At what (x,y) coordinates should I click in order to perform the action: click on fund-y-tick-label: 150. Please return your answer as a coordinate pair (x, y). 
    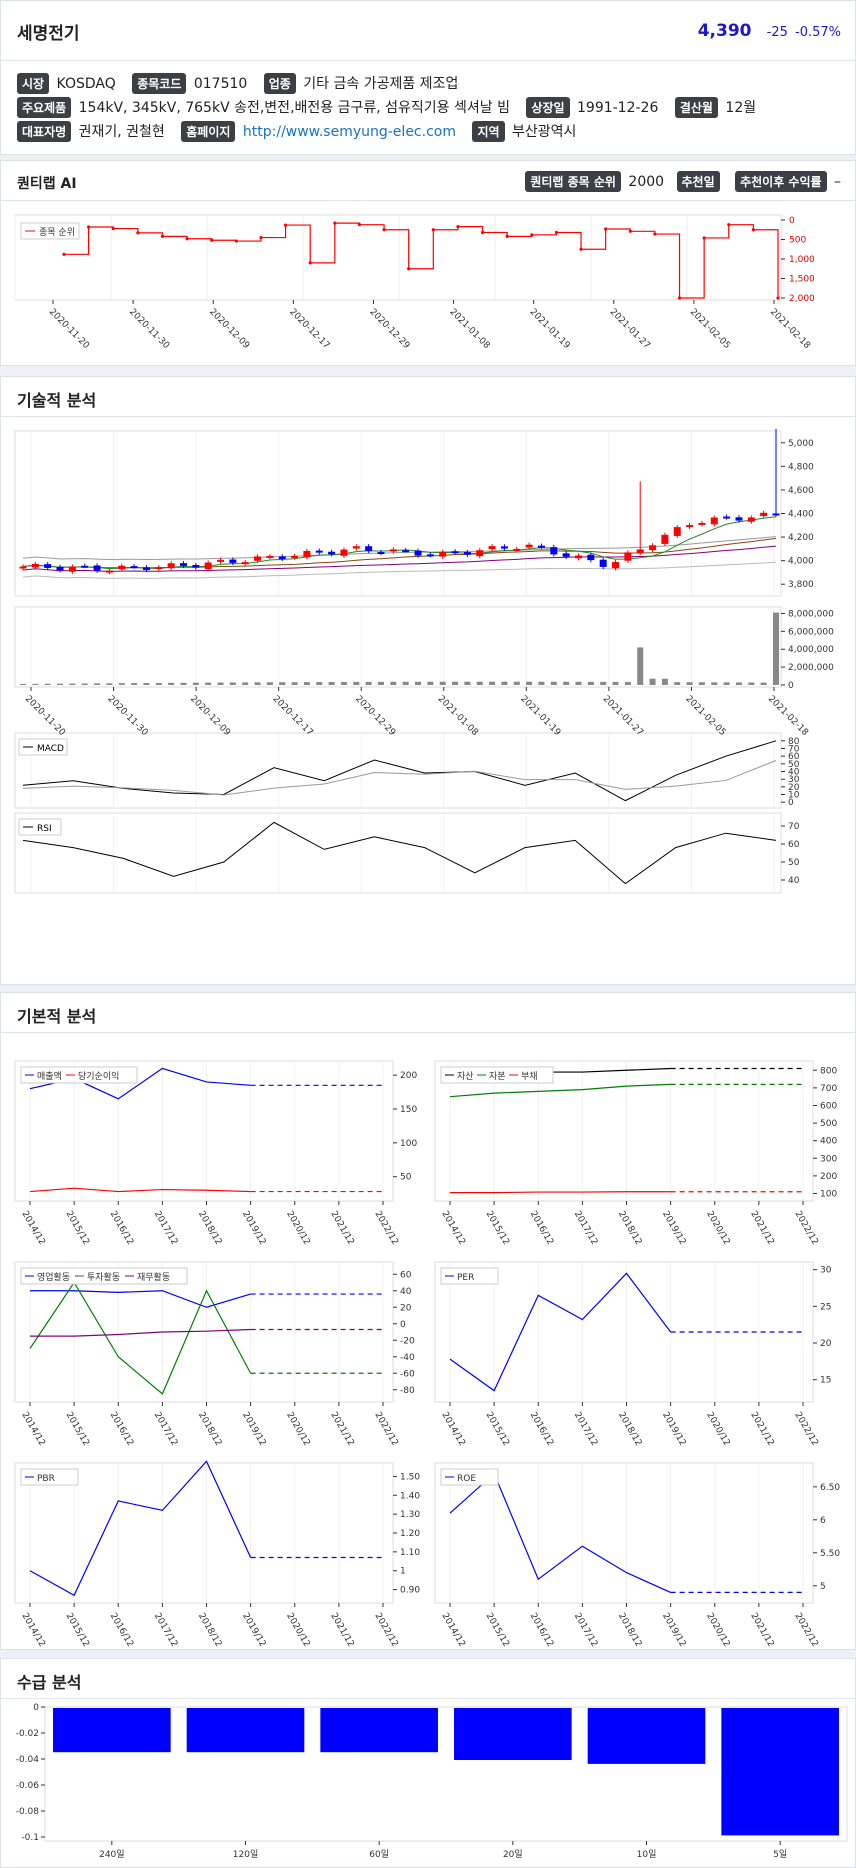
    Looking at the image, I should click on (408, 1110).